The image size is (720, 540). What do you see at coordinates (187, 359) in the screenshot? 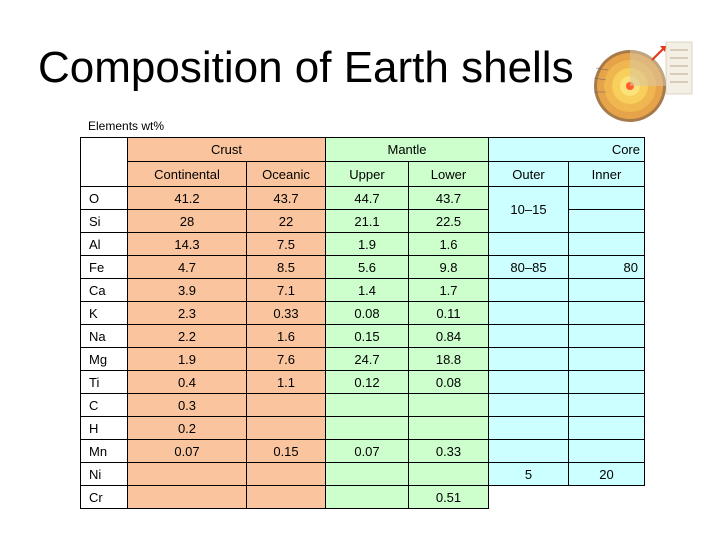
I see `continental-value: 1.9` at bounding box center [187, 359].